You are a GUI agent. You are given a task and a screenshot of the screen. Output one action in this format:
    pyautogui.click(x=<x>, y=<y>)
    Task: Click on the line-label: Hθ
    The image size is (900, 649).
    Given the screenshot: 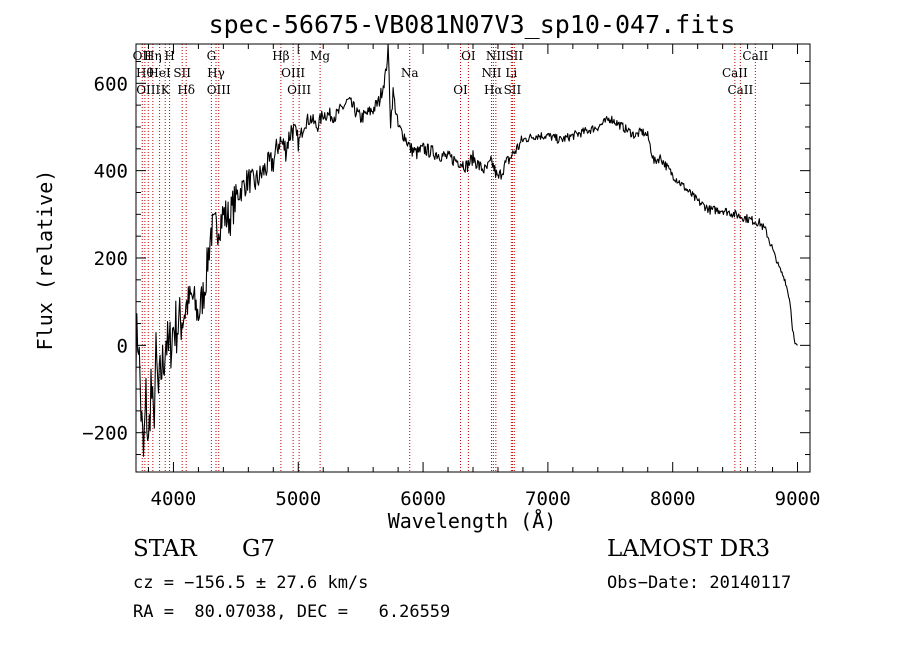 What is the action you would take?
    pyautogui.click(x=145, y=73)
    